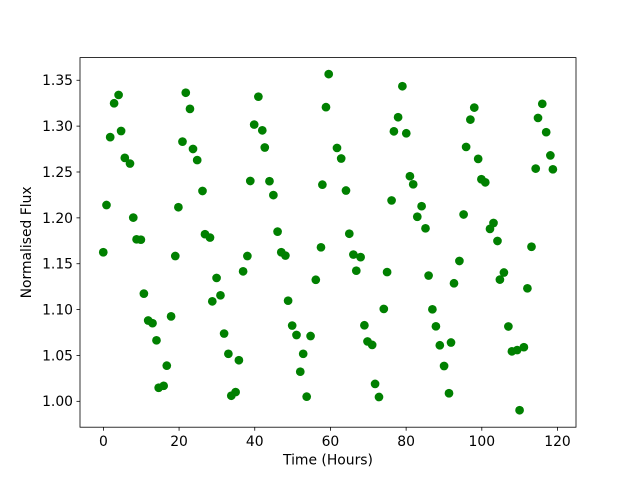 The image size is (640, 480). I want to click on x-tick-label: 0, so click(103, 442).